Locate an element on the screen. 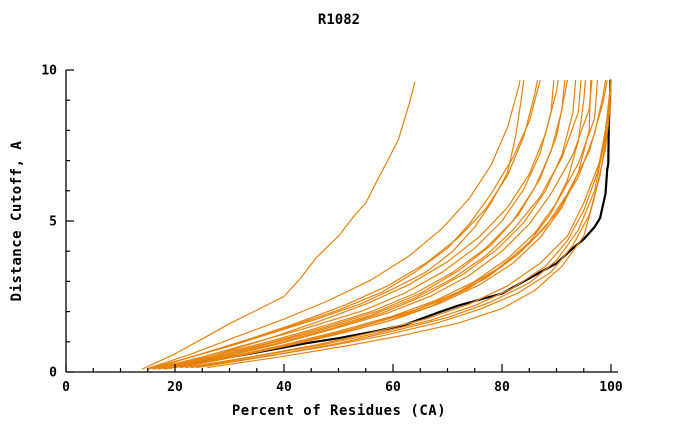  y-tick-label: 0 is located at coordinates (53, 373).